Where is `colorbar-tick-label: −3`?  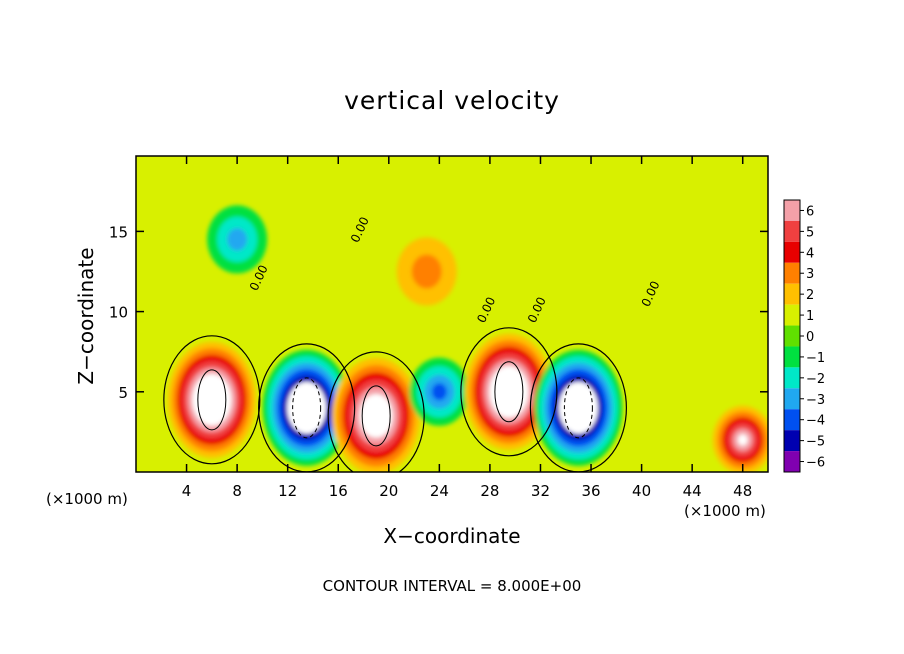
colorbar-tick-label: −3 is located at coordinates (815, 400).